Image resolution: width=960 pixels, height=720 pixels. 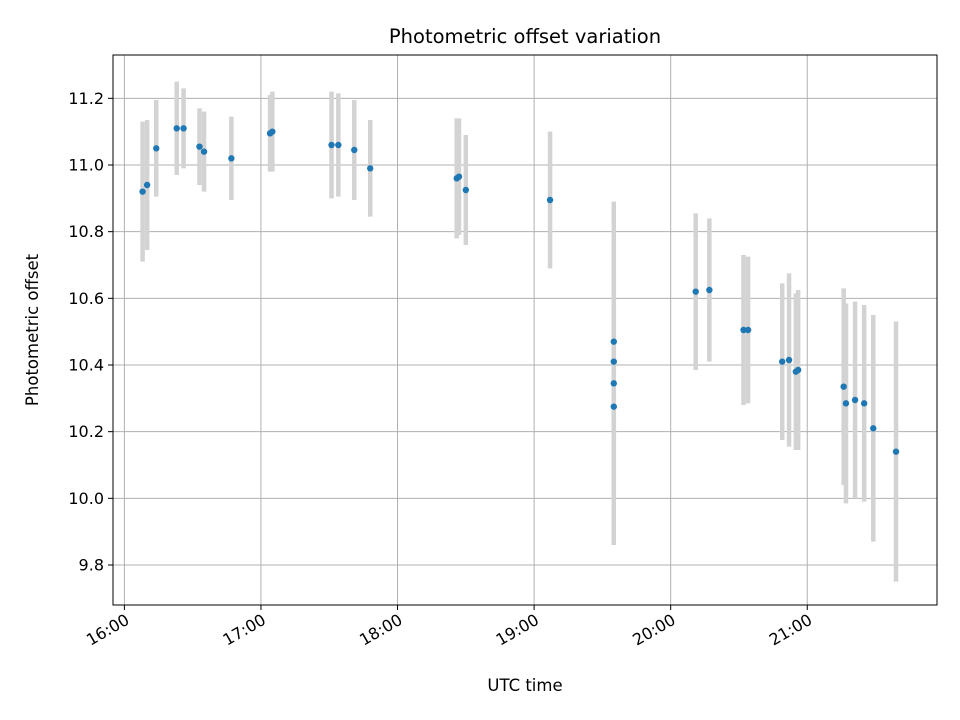 What do you see at coordinates (91, 565) in the screenshot?
I see `y-tick-label: 9.8` at bounding box center [91, 565].